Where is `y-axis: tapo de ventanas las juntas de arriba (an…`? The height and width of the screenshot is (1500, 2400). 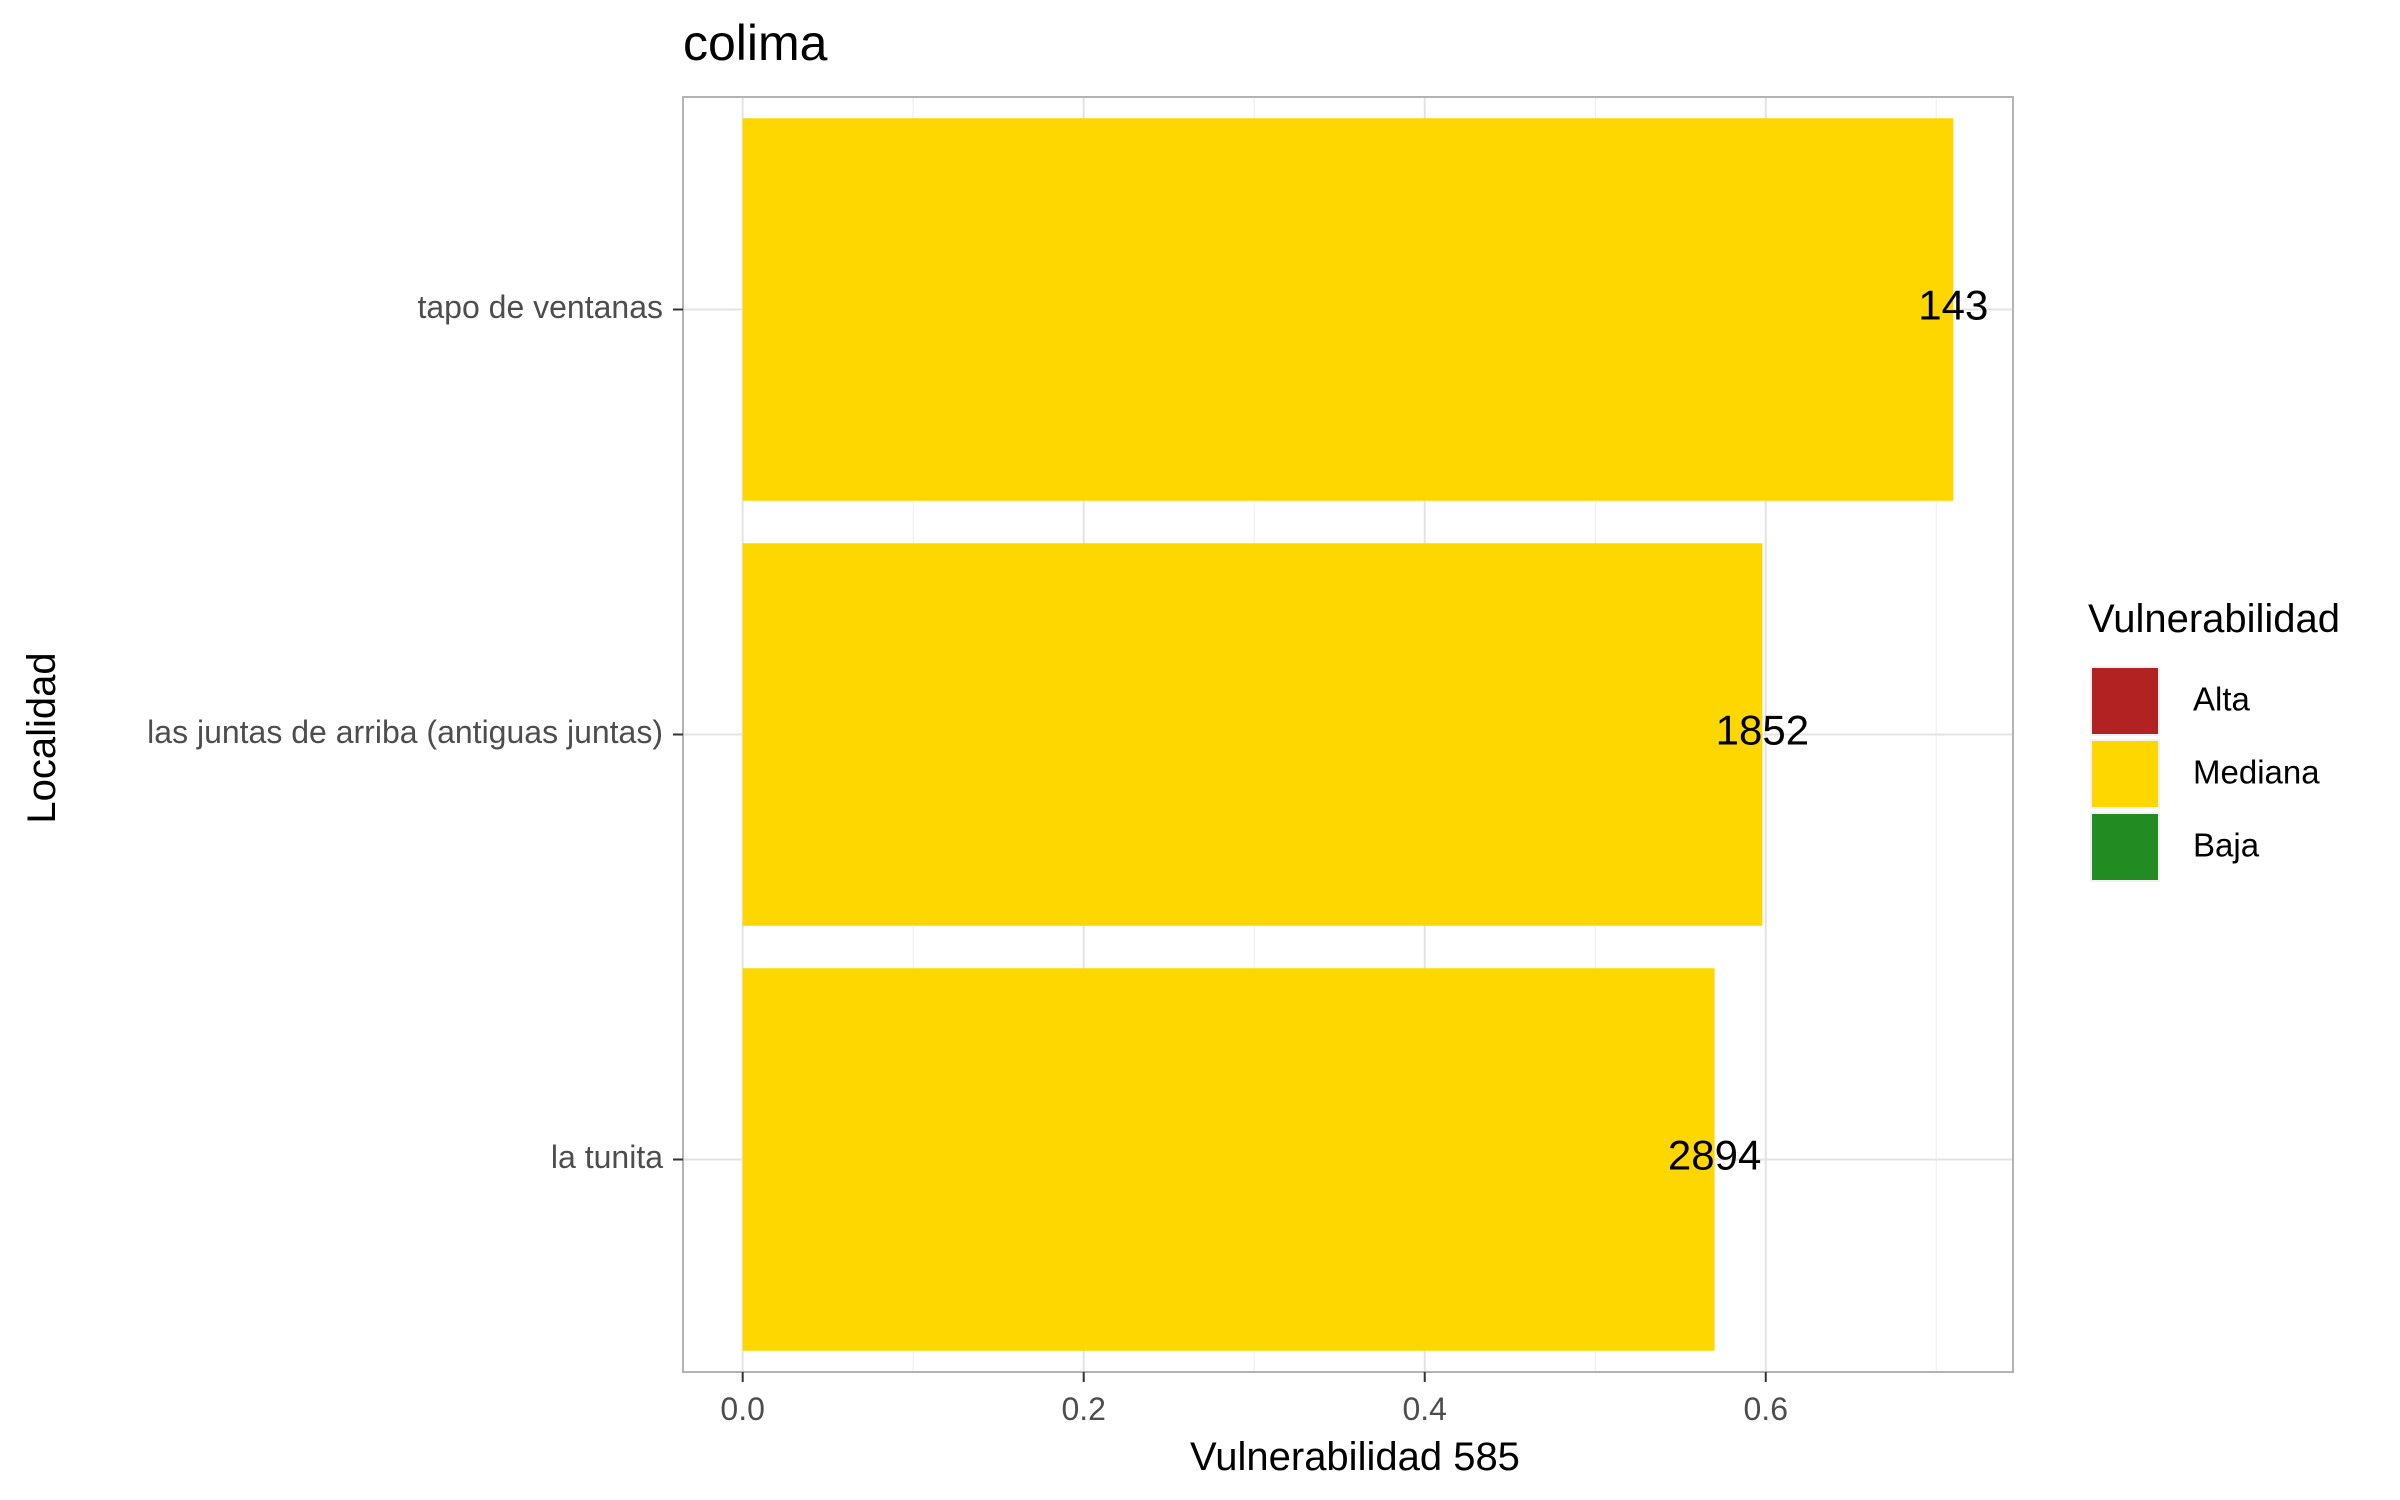 y-axis: tapo de ventanas las juntas de arriba (an… is located at coordinates (415, 732).